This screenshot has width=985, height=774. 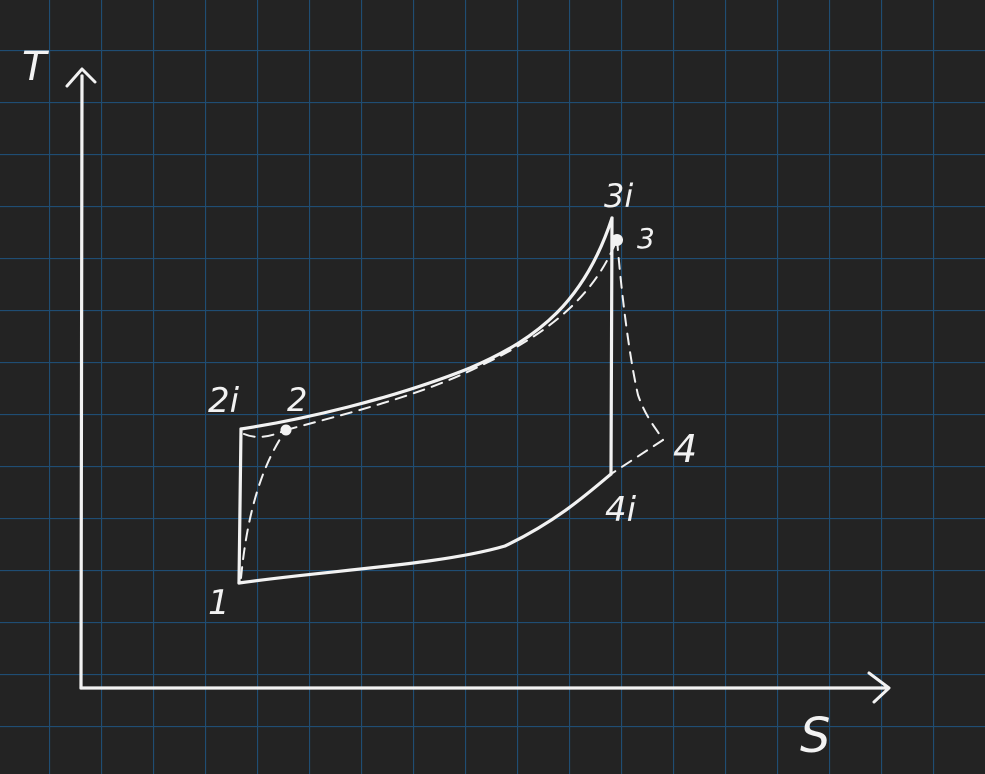 I want to click on t-axis-arrowhead, so click(x=81, y=77).